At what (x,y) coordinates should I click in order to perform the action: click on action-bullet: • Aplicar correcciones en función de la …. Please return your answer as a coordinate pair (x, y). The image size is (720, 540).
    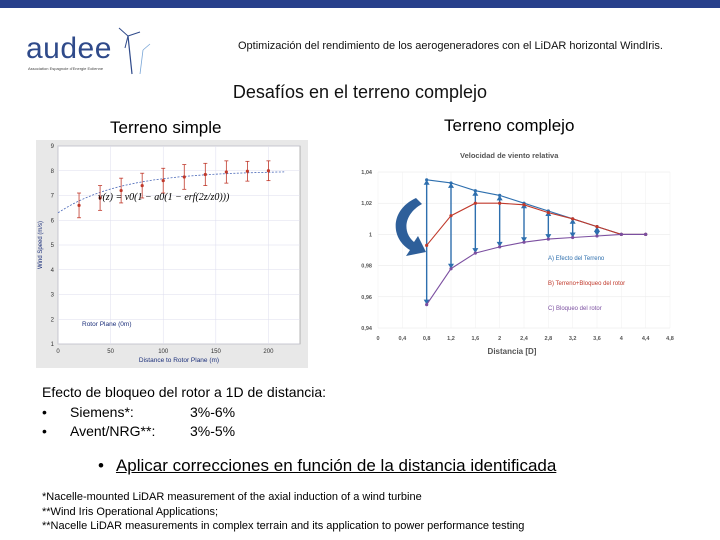
    Looking at the image, I should click on (327, 466).